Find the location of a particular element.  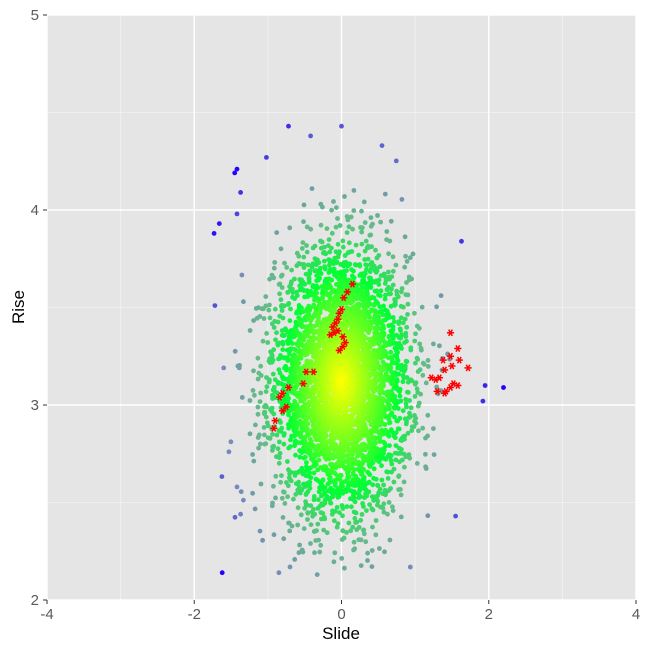

x-axis-title: Slide is located at coordinates (341, 633).